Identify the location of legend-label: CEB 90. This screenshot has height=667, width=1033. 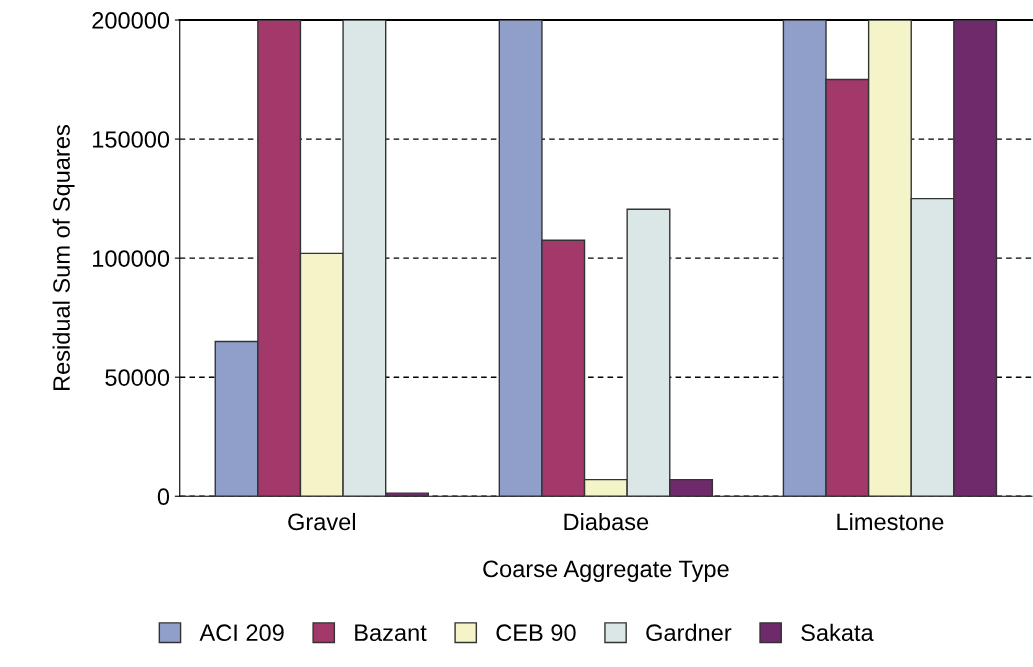
(536, 633).